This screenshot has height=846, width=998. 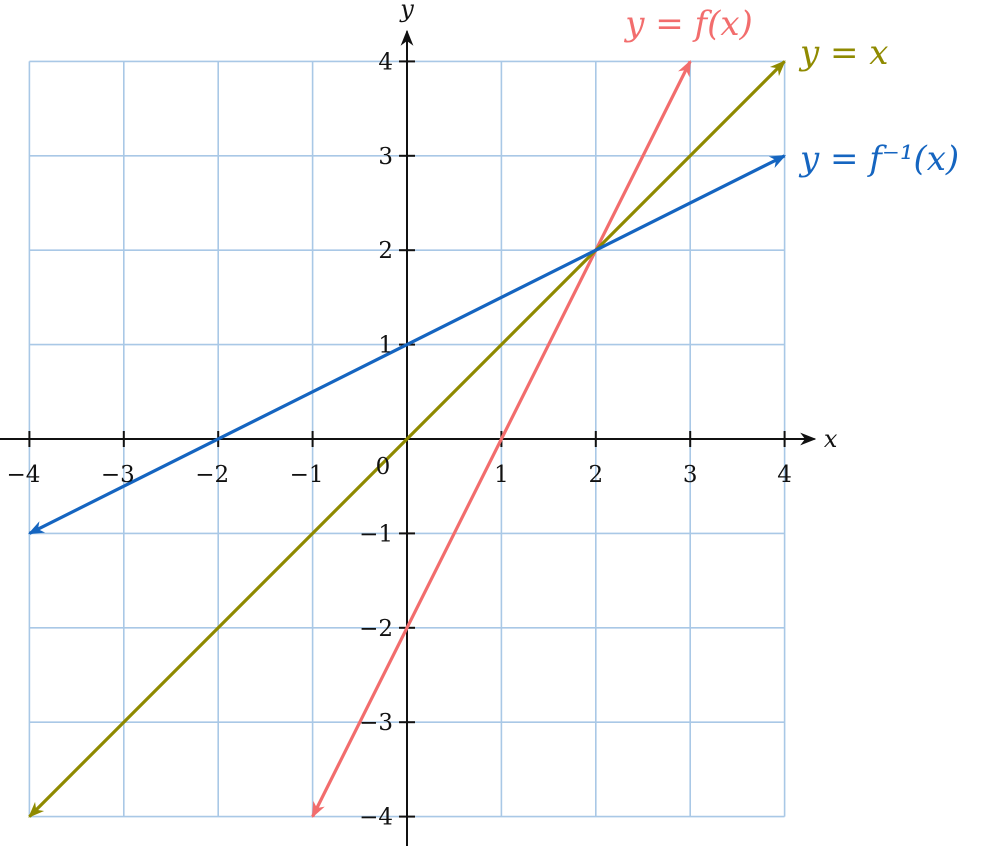 I want to click on x-tick-label: 3, so click(x=690, y=475).